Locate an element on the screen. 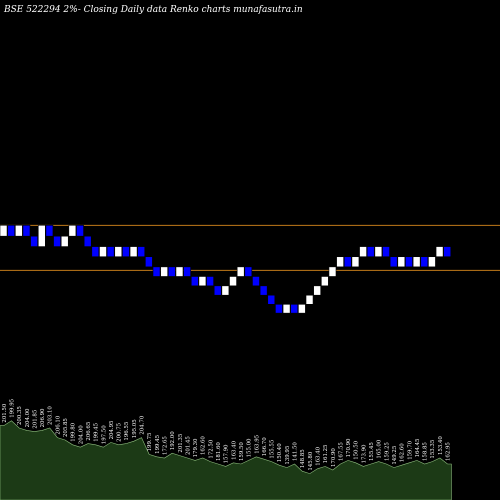 The height and width of the screenshot is (500, 500). price-label: 148.85 is located at coordinates (303, 458).